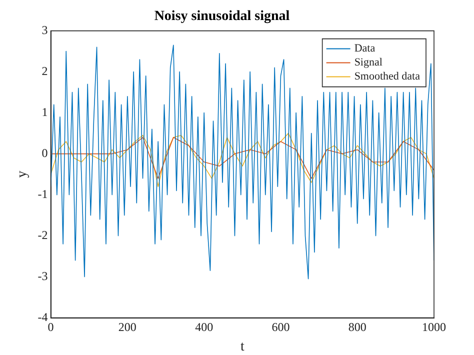 This screenshot has height=355, width=474. What do you see at coordinates (365, 48) in the screenshot?
I see `legend-label: Data` at bounding box center [365, 48].